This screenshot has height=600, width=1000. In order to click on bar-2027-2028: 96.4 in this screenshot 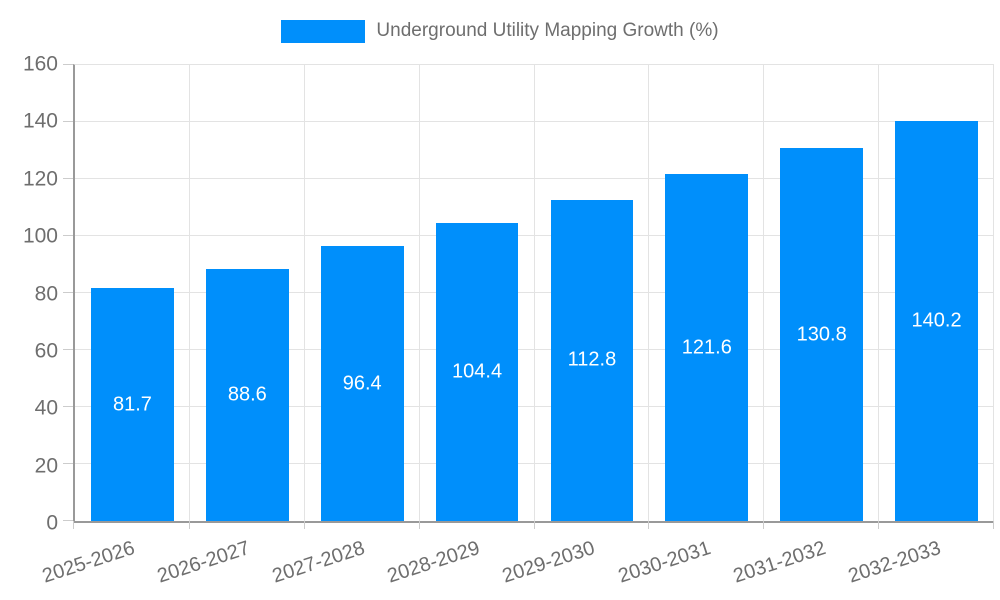, I will do `click(362, 383)`.